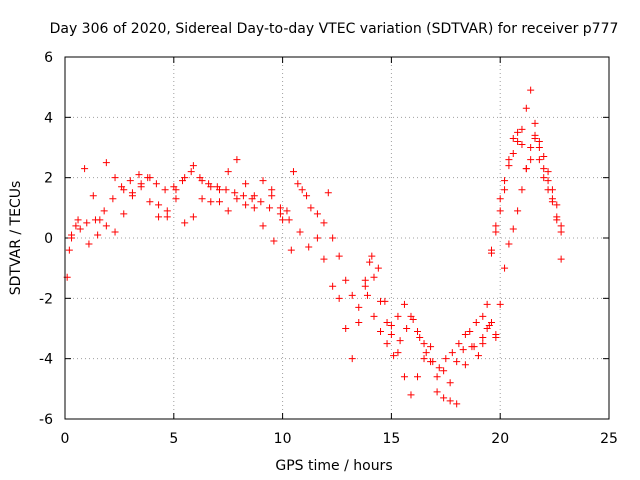 The height and width of the screenshot is (480, 640). I want to click on y-tick-label: -2, so click(46, 299).